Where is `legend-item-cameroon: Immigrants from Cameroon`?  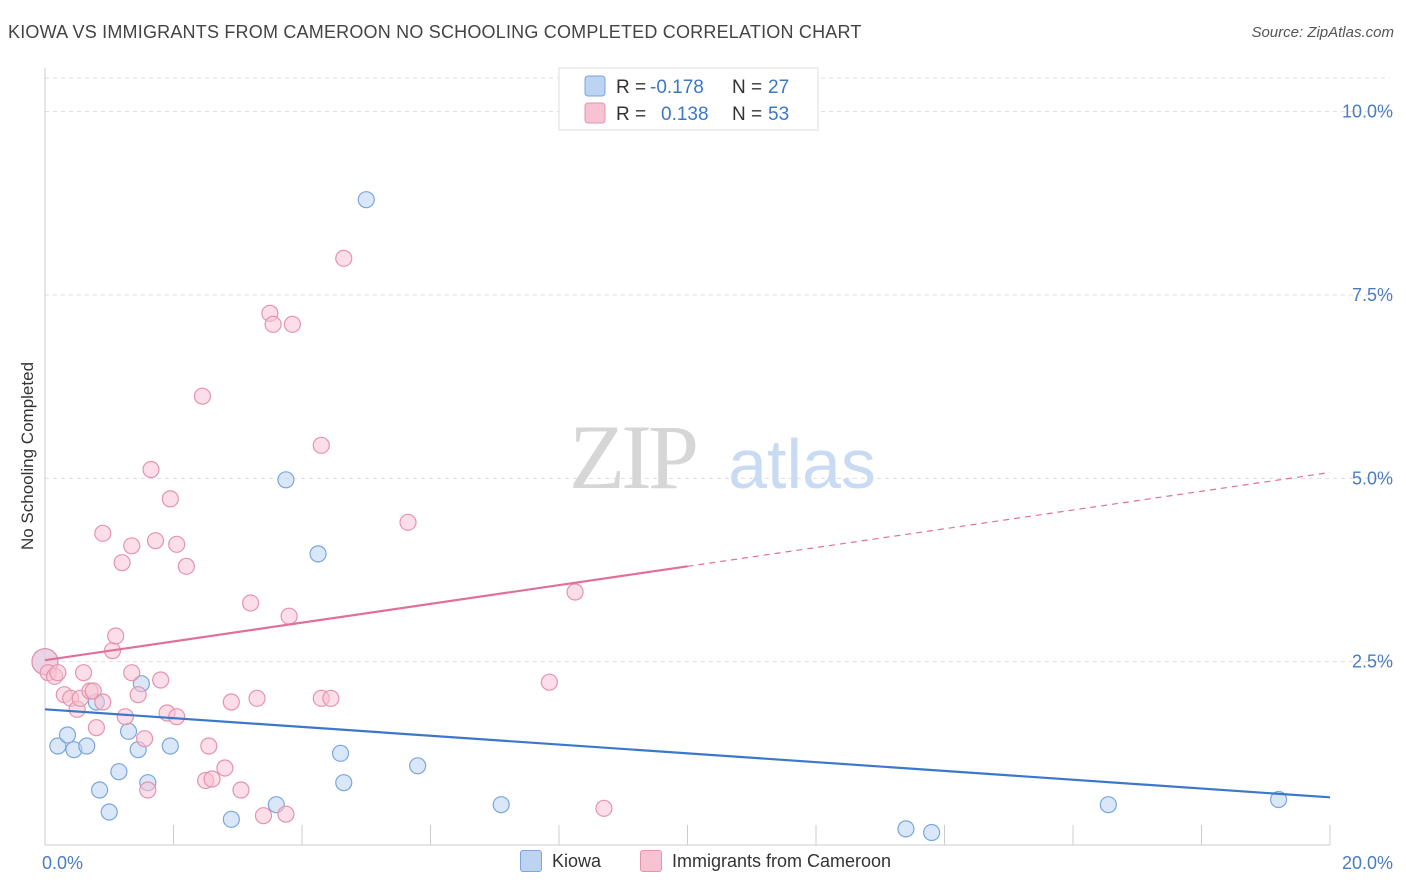
legend-item-cameroon: Immigrants from Cameroon is located at coordinates (765, 861).